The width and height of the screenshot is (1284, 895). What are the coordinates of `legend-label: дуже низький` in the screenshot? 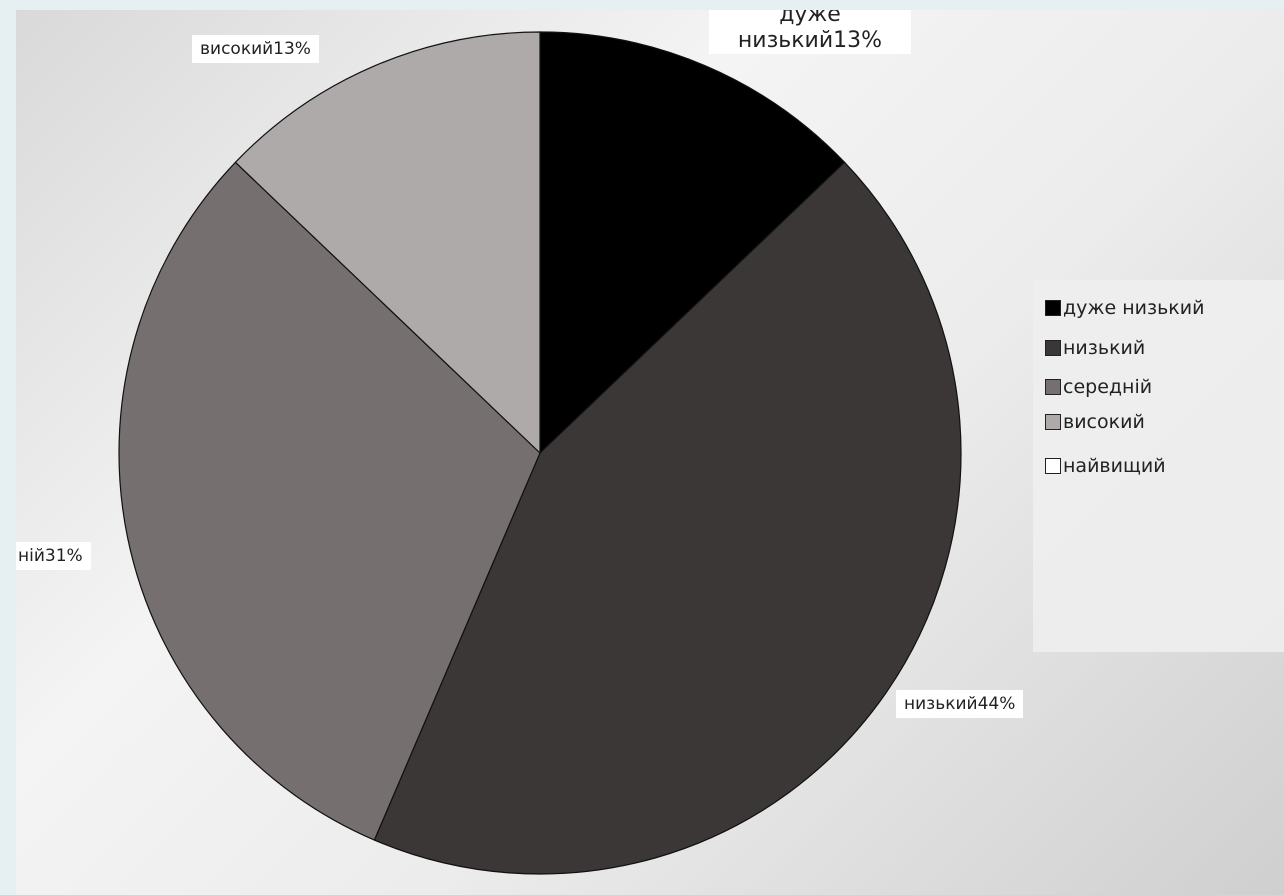 It's located at (1134, 308).